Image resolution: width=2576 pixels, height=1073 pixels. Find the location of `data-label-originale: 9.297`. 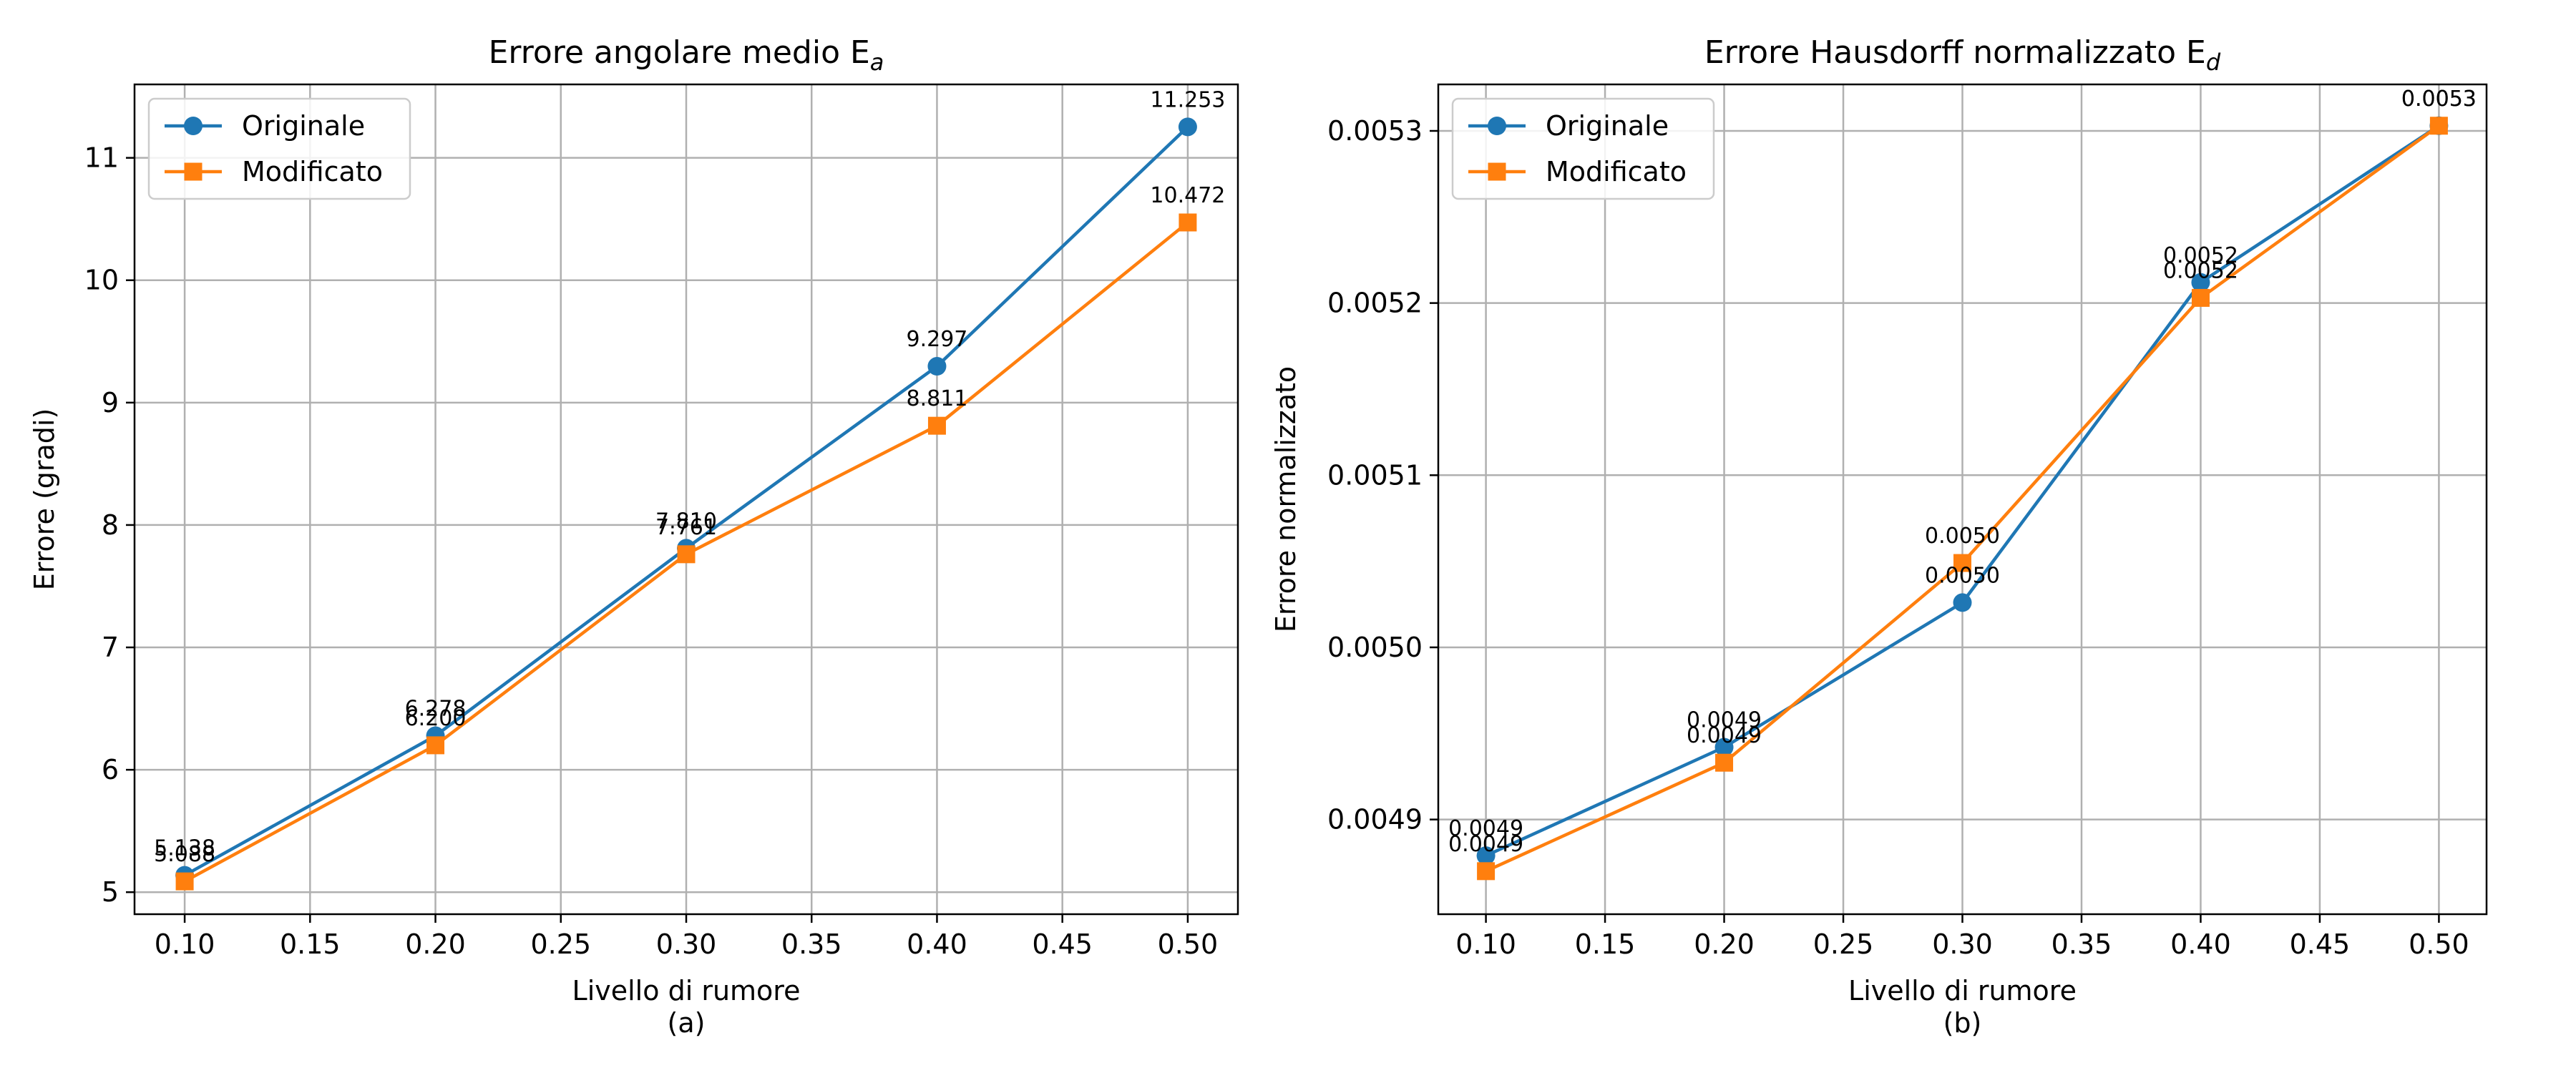

data-label-originale: 9.297 is located at coordinates (937, 339).